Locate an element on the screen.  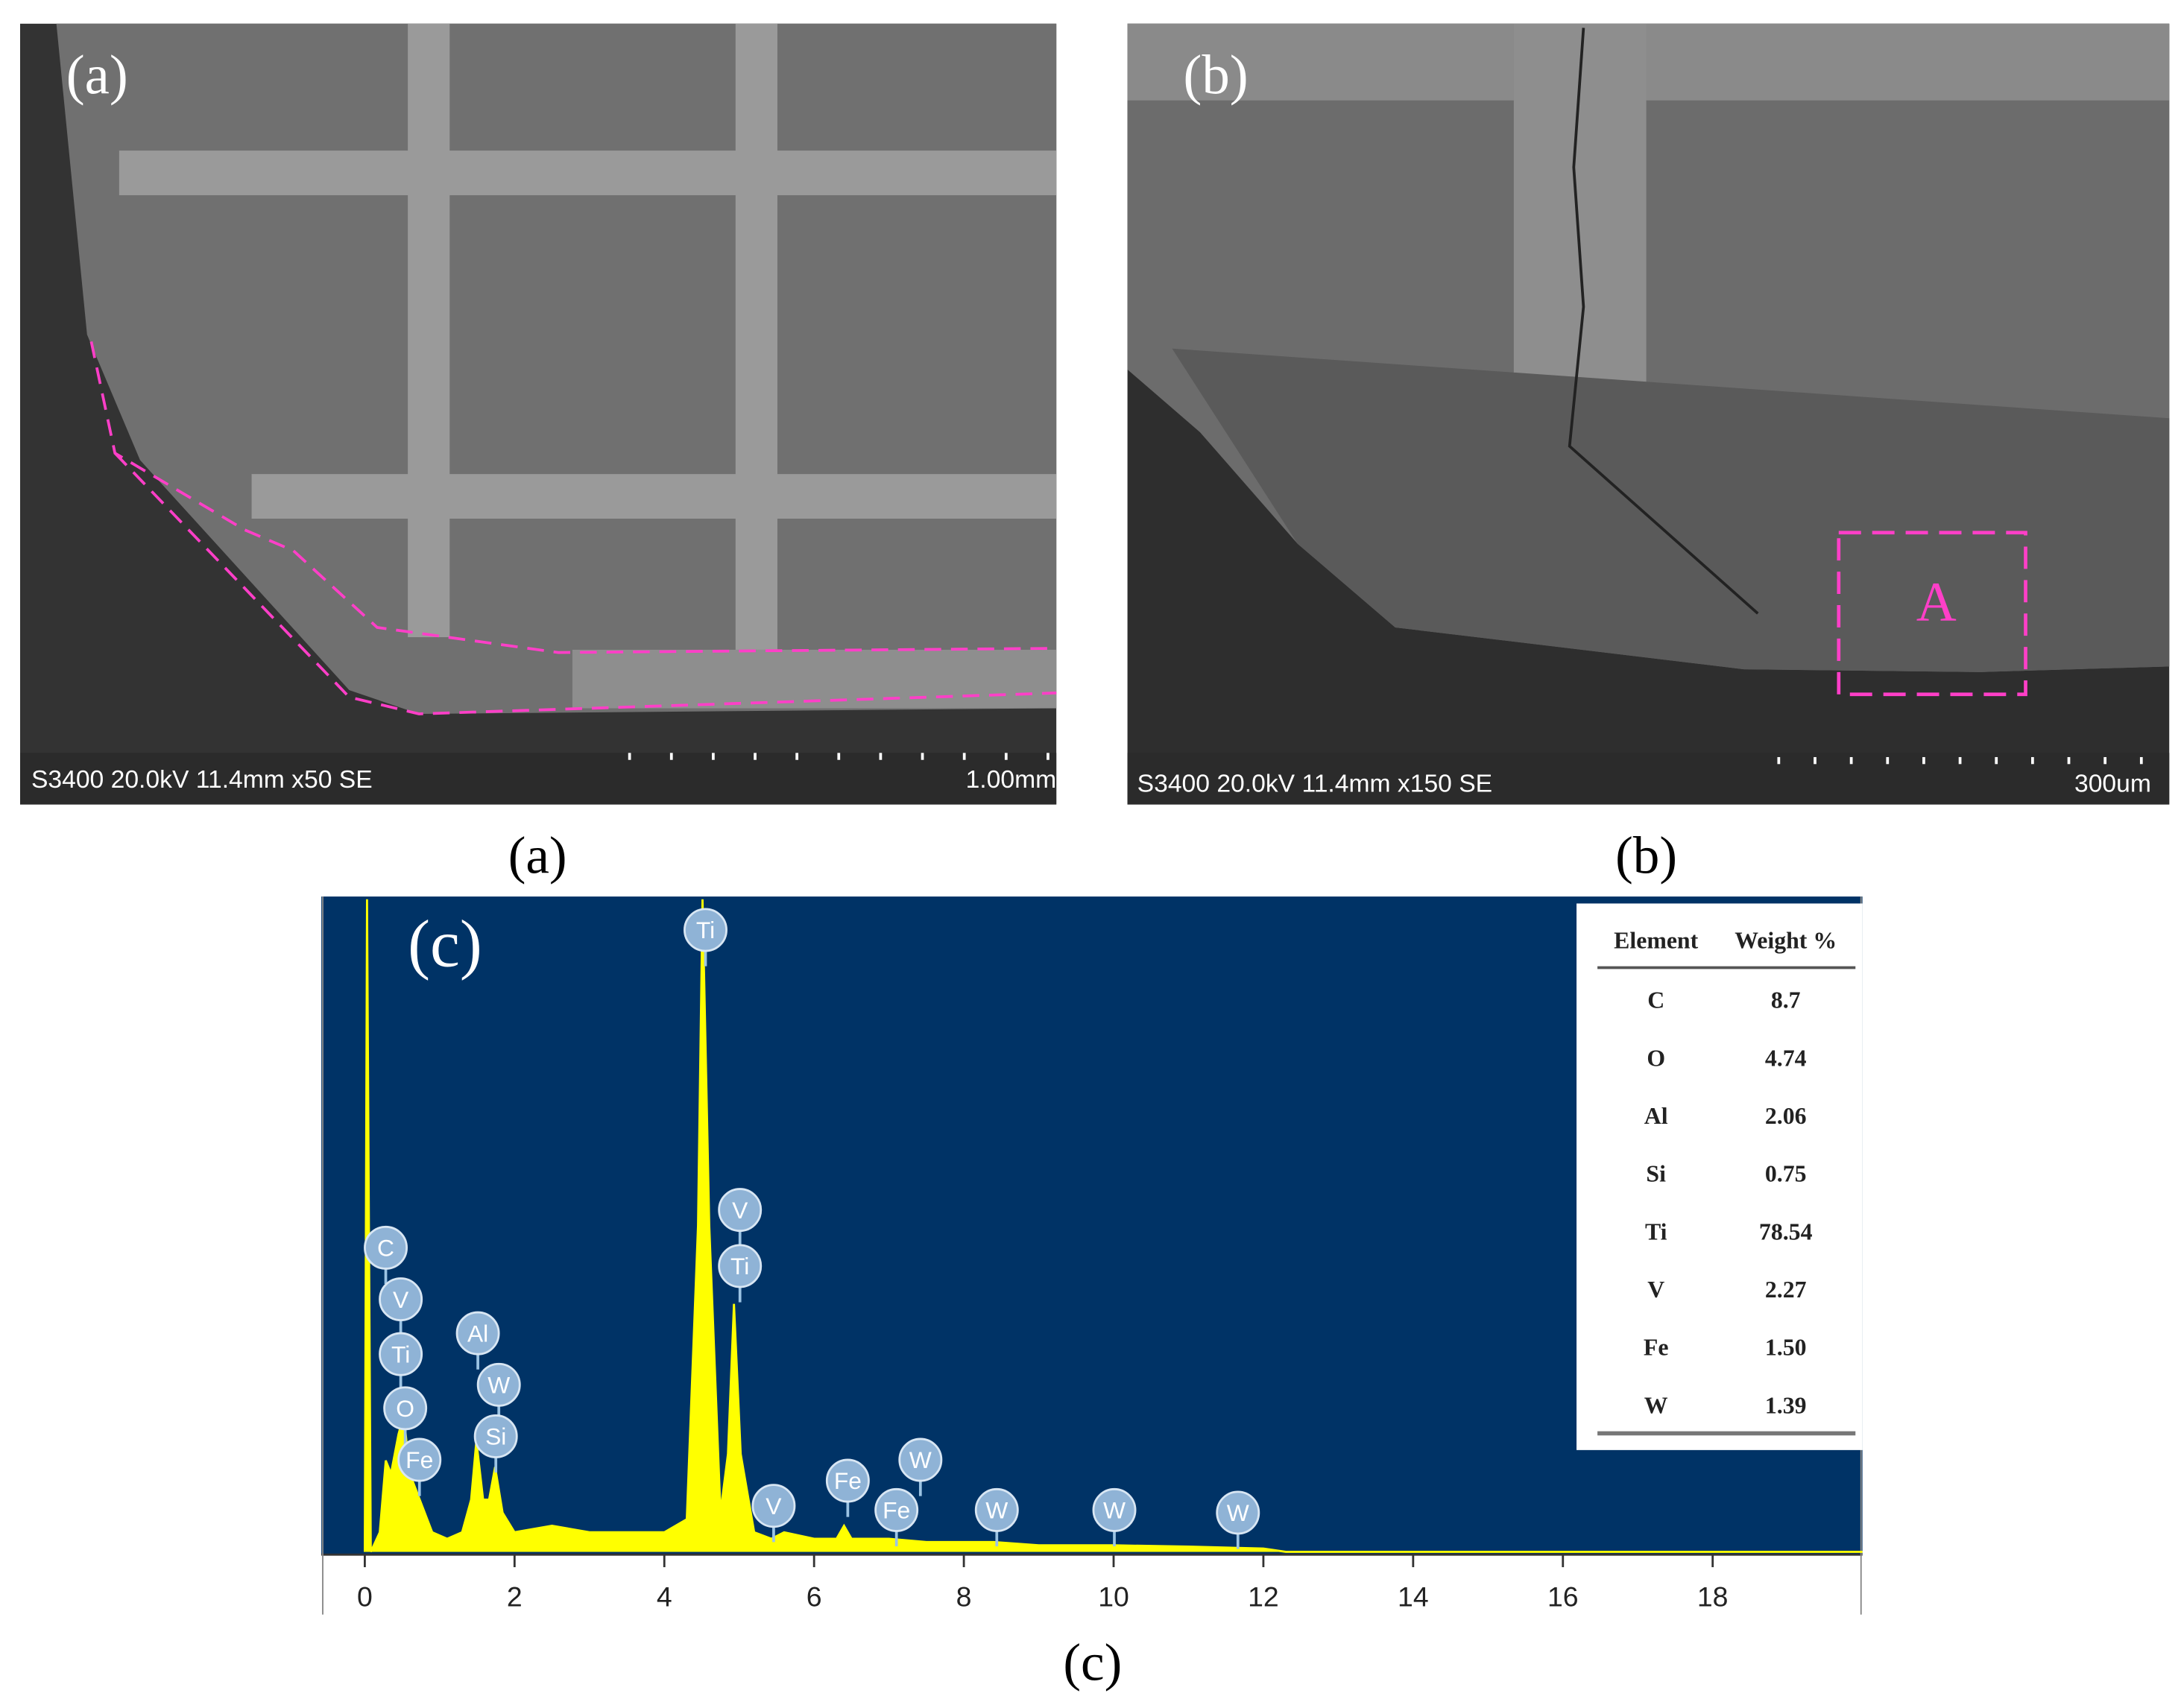
table-cell: 78.54 is located at coordinates (1786, 1231).